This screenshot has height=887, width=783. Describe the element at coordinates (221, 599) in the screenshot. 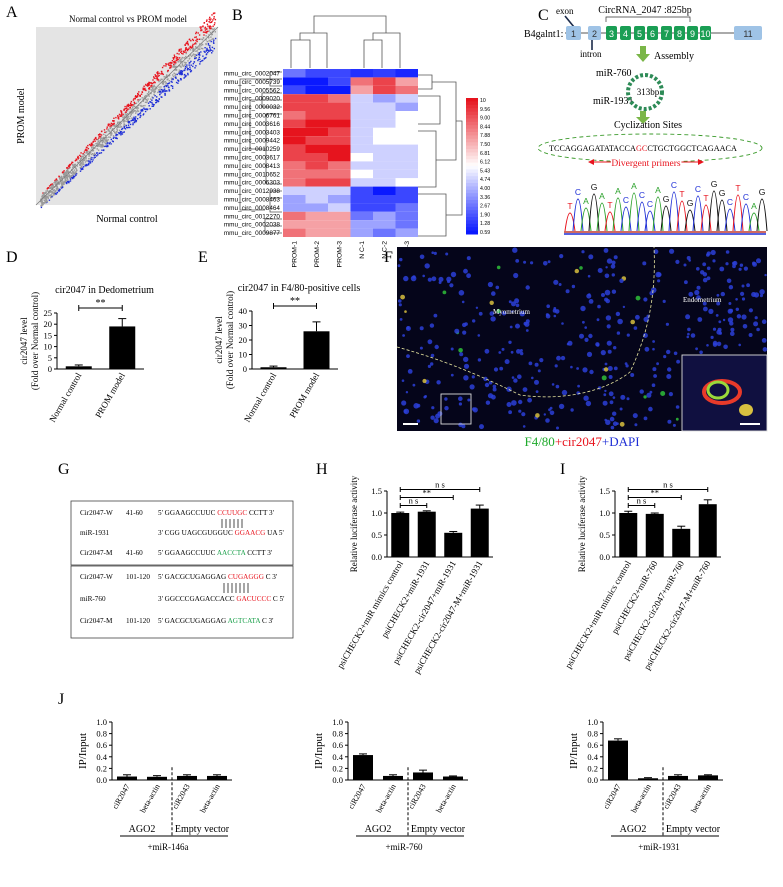

I see `alignment-sequence: 3' GGCCCGAGACCACC GACUCCC C 5'` at that location.